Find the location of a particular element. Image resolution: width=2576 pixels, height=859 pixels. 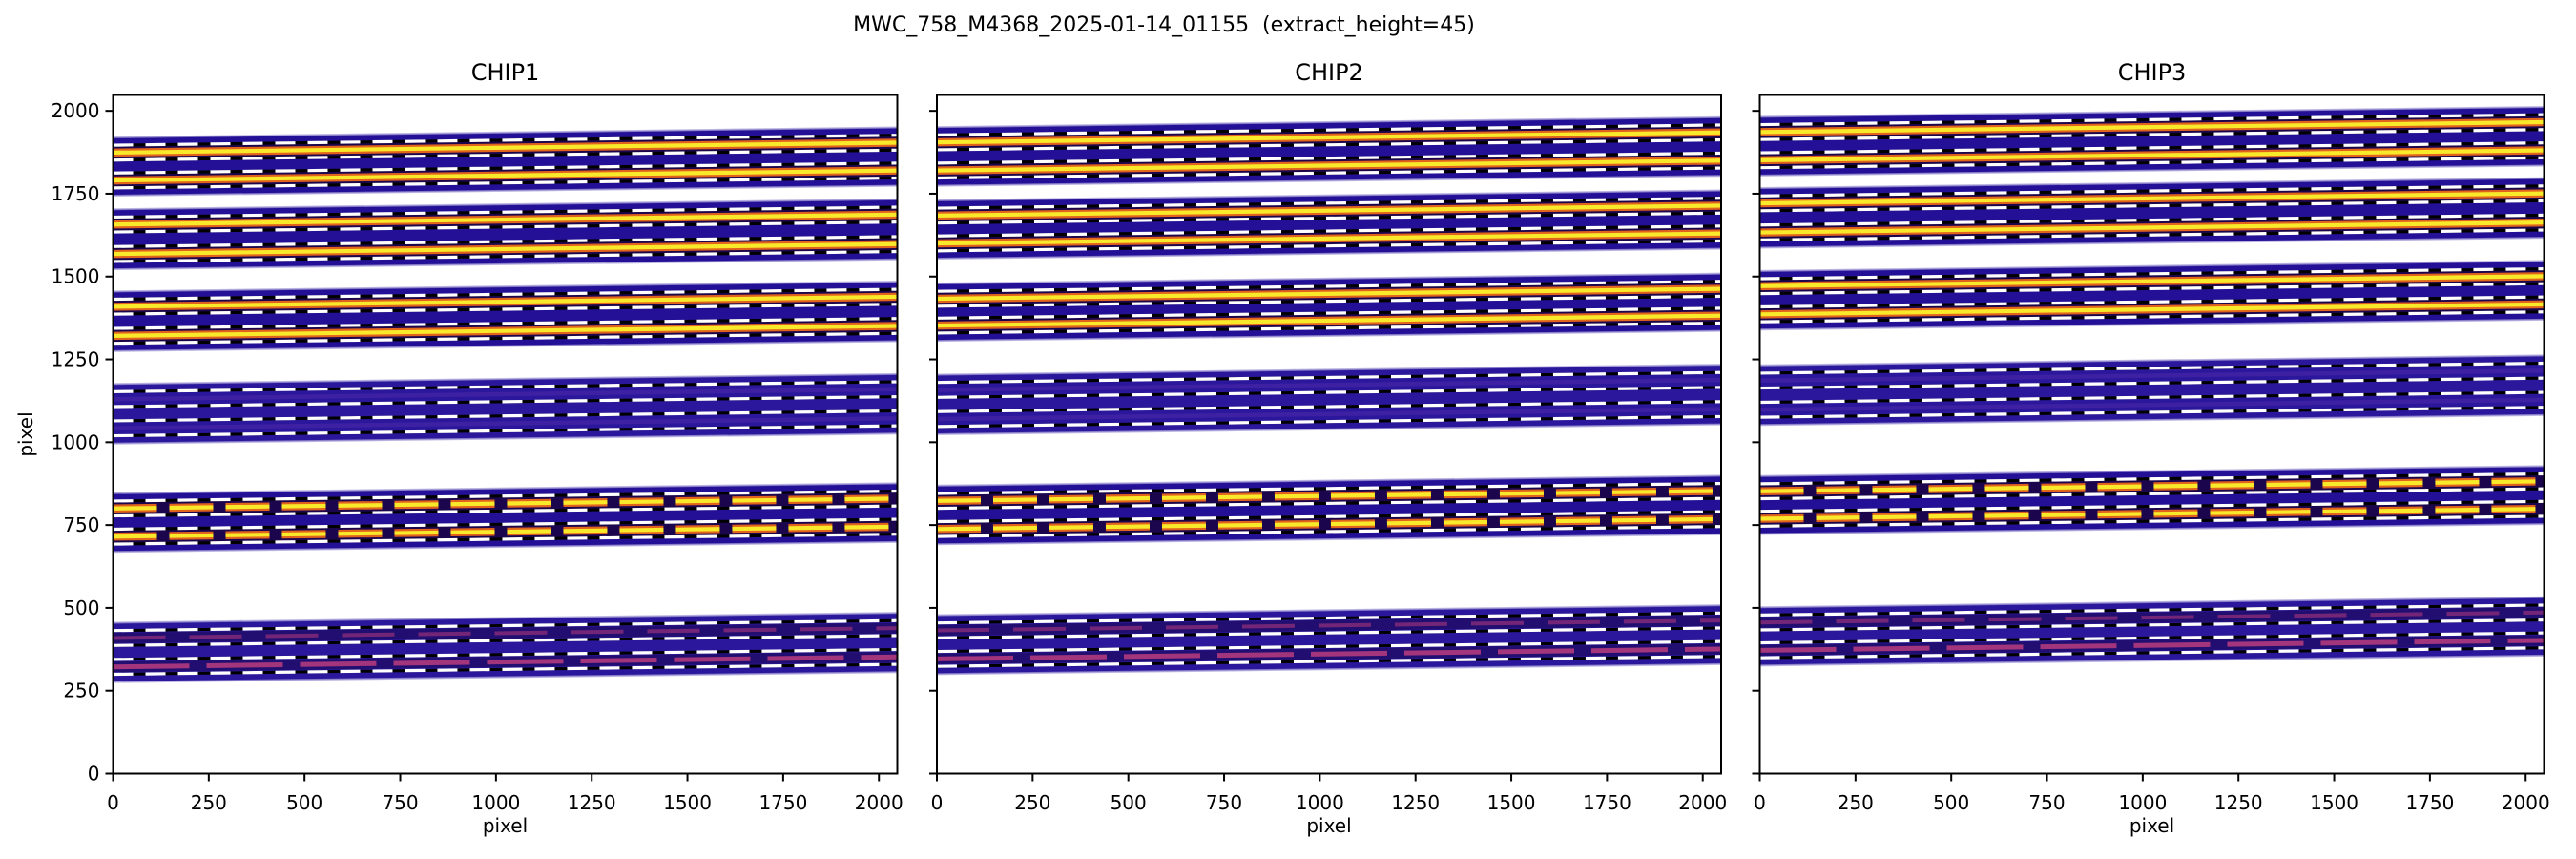

axes-title: CHIP3 is located at coordinates (2152, 72).